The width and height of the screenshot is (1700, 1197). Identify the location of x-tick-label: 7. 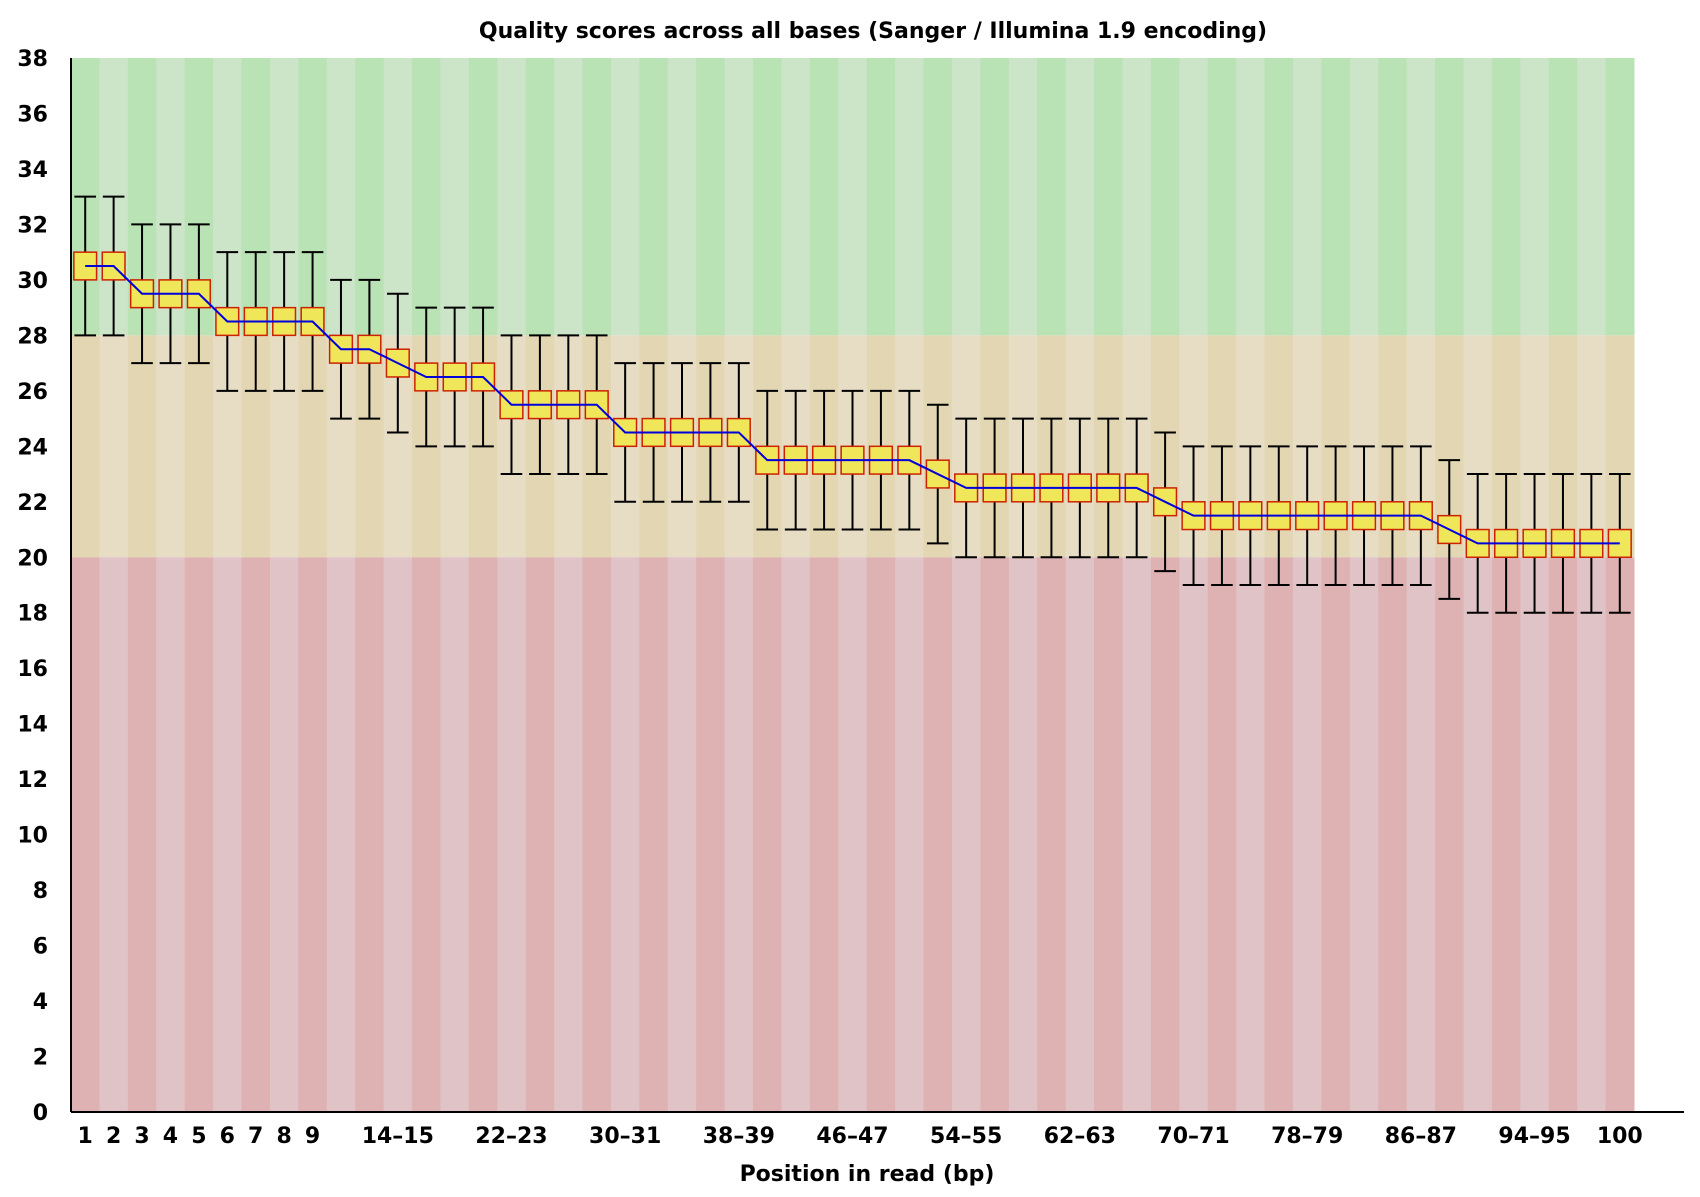
(255, 1136).